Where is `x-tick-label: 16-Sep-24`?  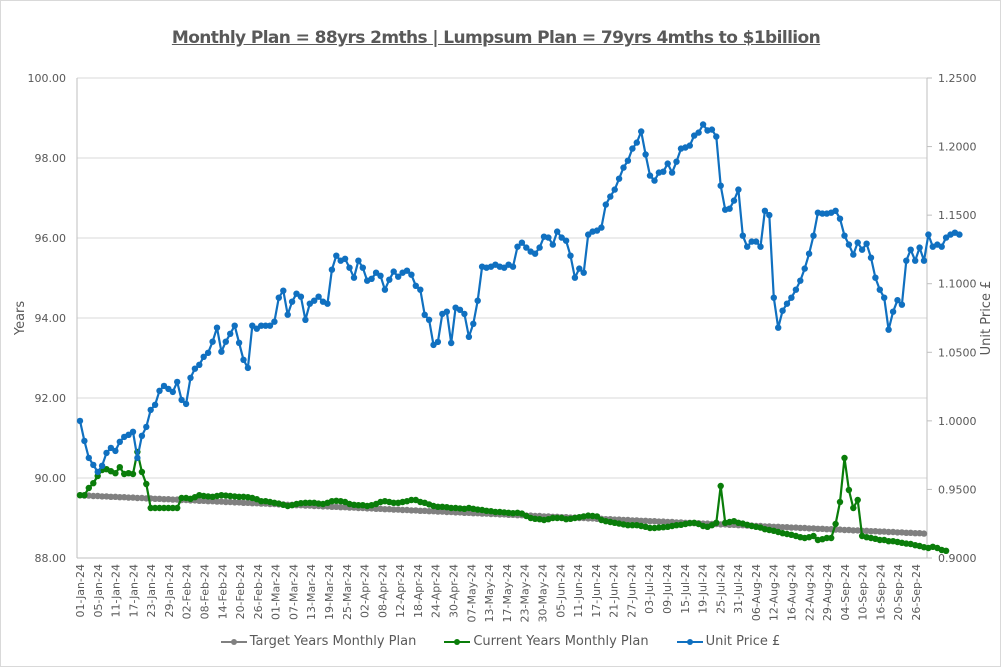 x-tick-label: 16-Sep-24 is located at coordinates (880, 592).